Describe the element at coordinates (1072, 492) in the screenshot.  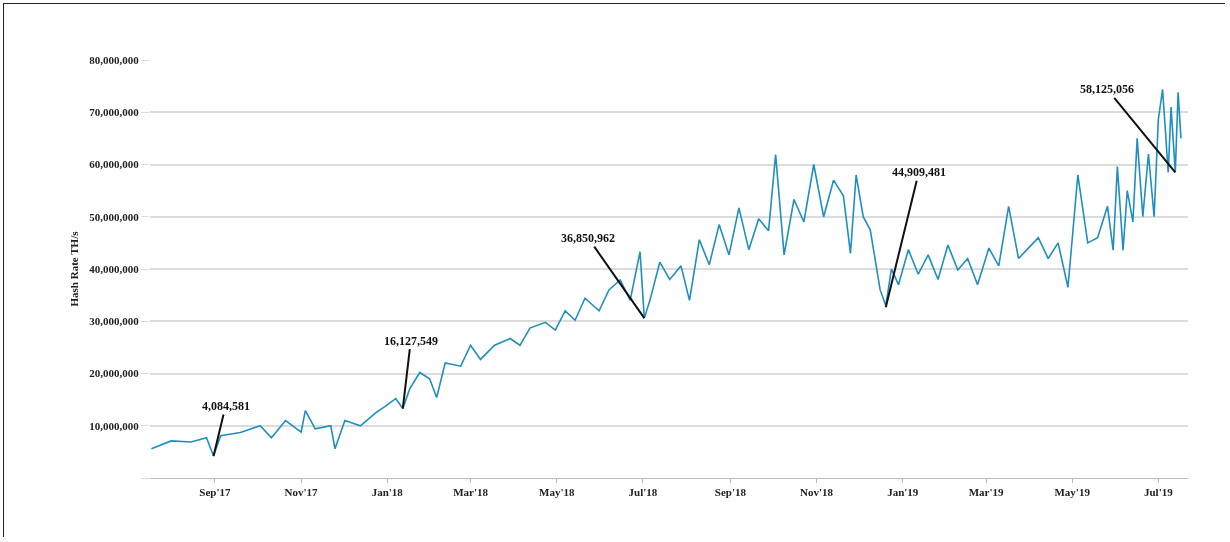
I see `x-tick-label: May'19` at that location.